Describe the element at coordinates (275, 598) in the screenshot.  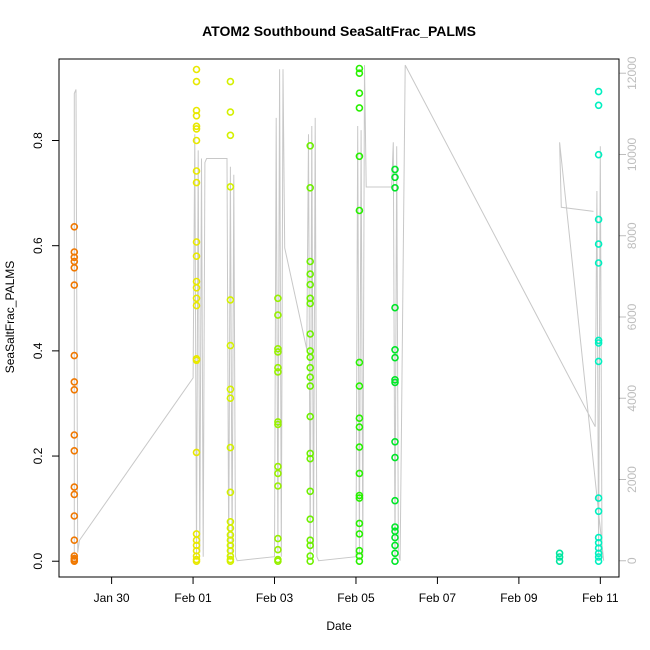
I see `x-tick-label: Feb 03` at that location.